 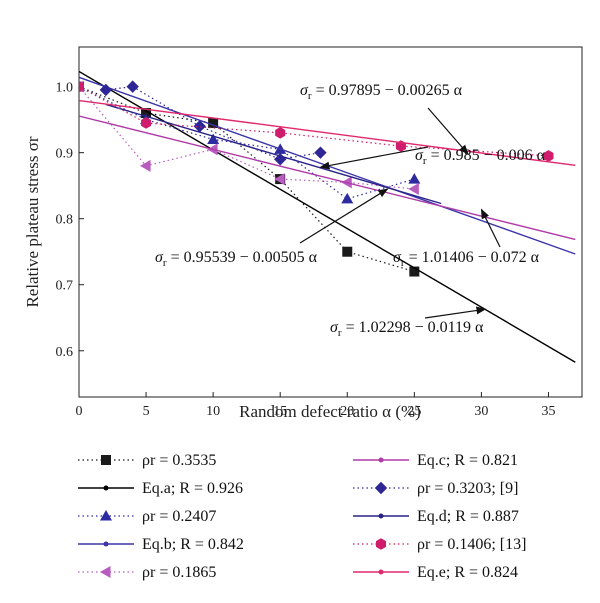 I want to click on legend-item: Eq.e; R = 0.824, so click(x=435, y=572).